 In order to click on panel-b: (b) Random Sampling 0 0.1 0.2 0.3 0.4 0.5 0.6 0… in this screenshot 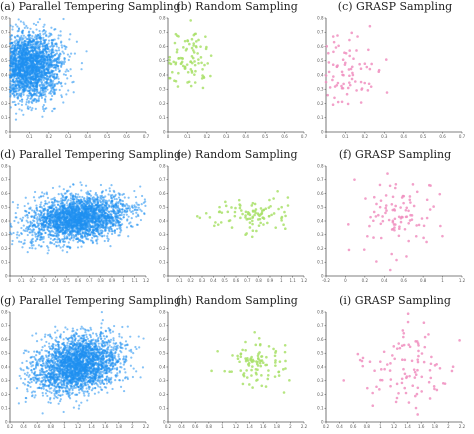, I will do `click(237, 72)`.